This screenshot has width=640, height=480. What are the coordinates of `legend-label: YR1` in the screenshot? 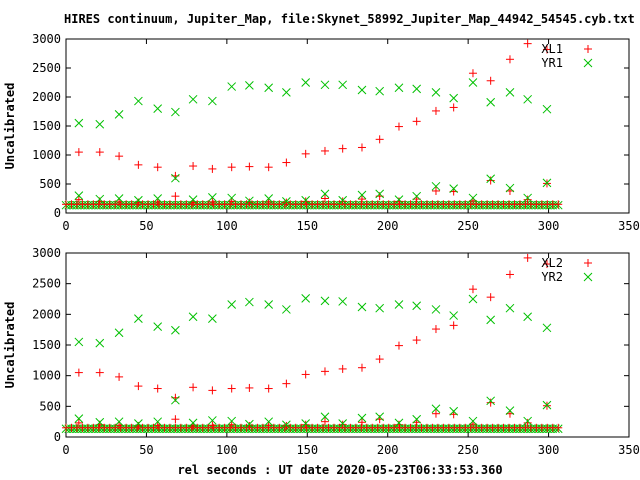 It's located at (552, 63).